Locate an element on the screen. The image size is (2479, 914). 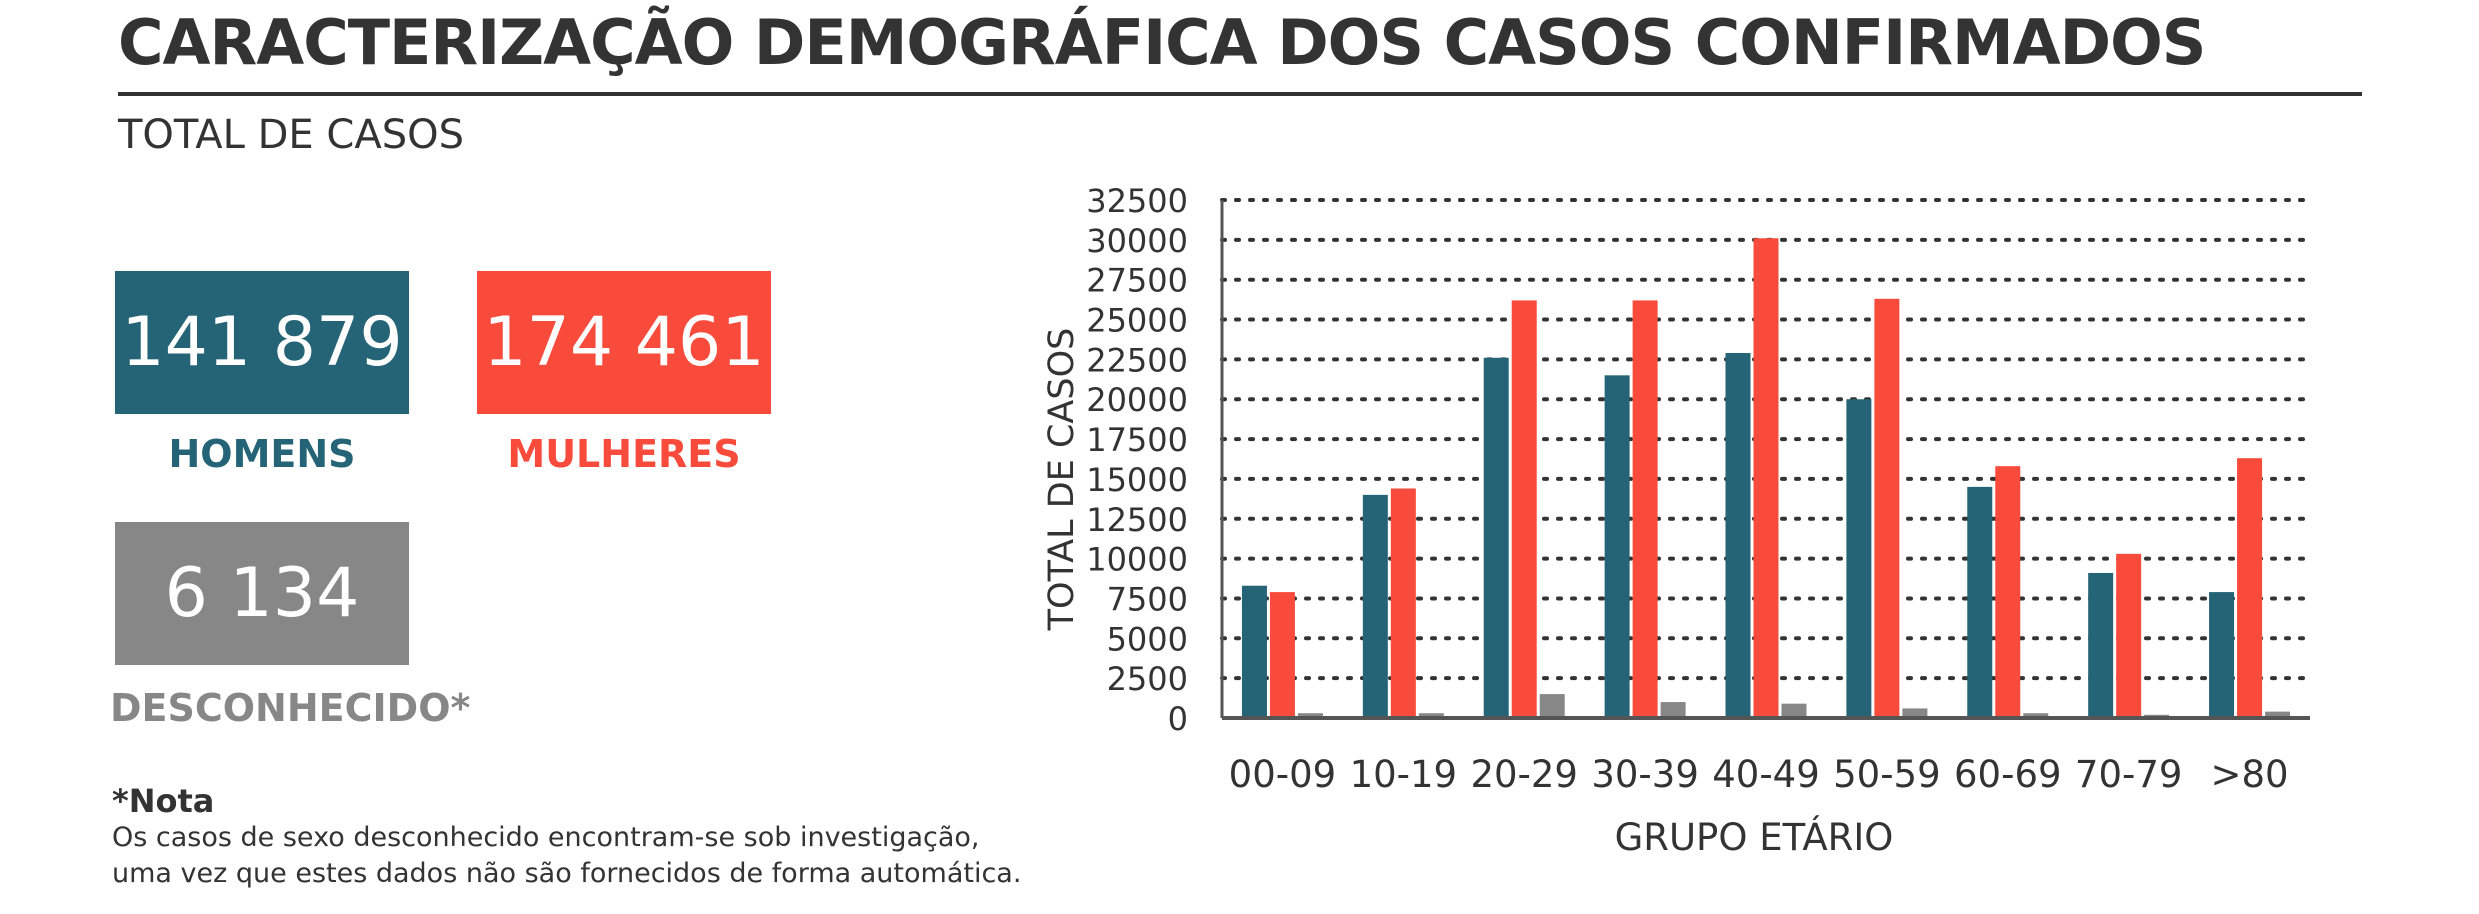
bar-60-69-s3 is located at coordinates (2036, 715).